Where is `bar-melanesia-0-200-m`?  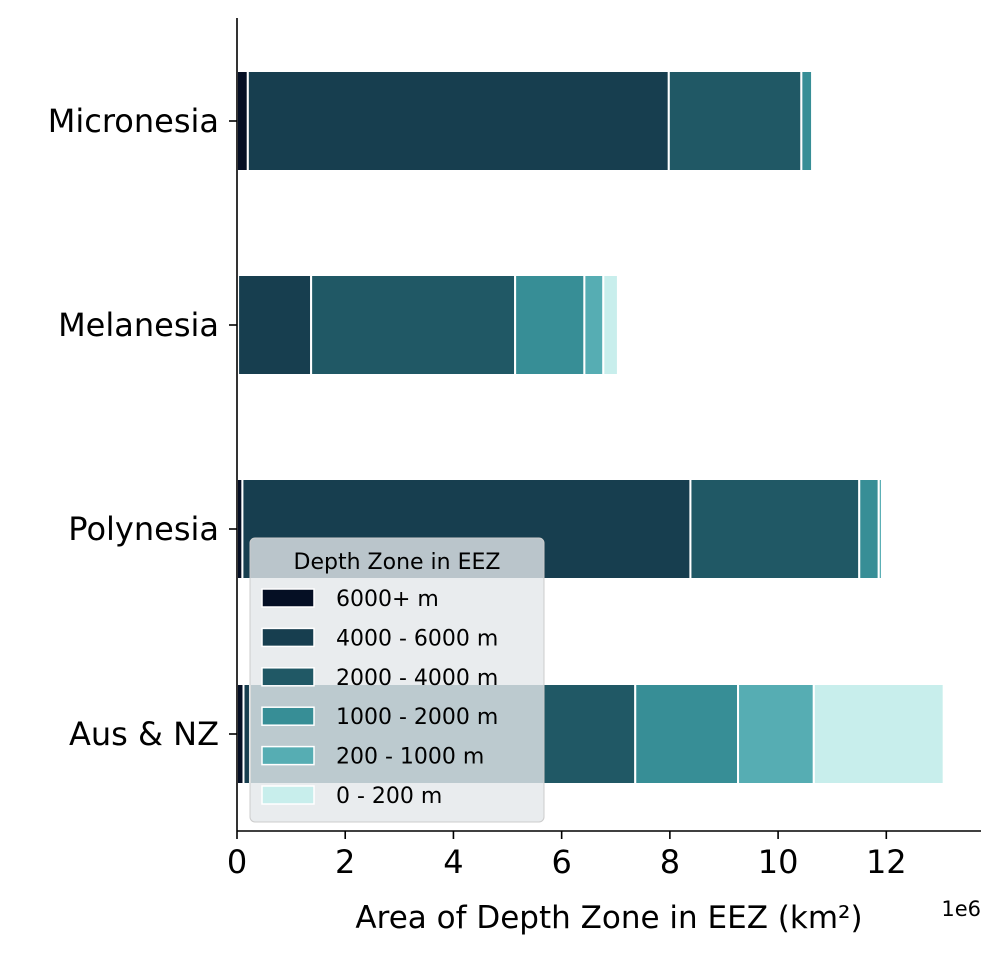 bar-melanesia-0-200-m is located at coordinates (610, 325).